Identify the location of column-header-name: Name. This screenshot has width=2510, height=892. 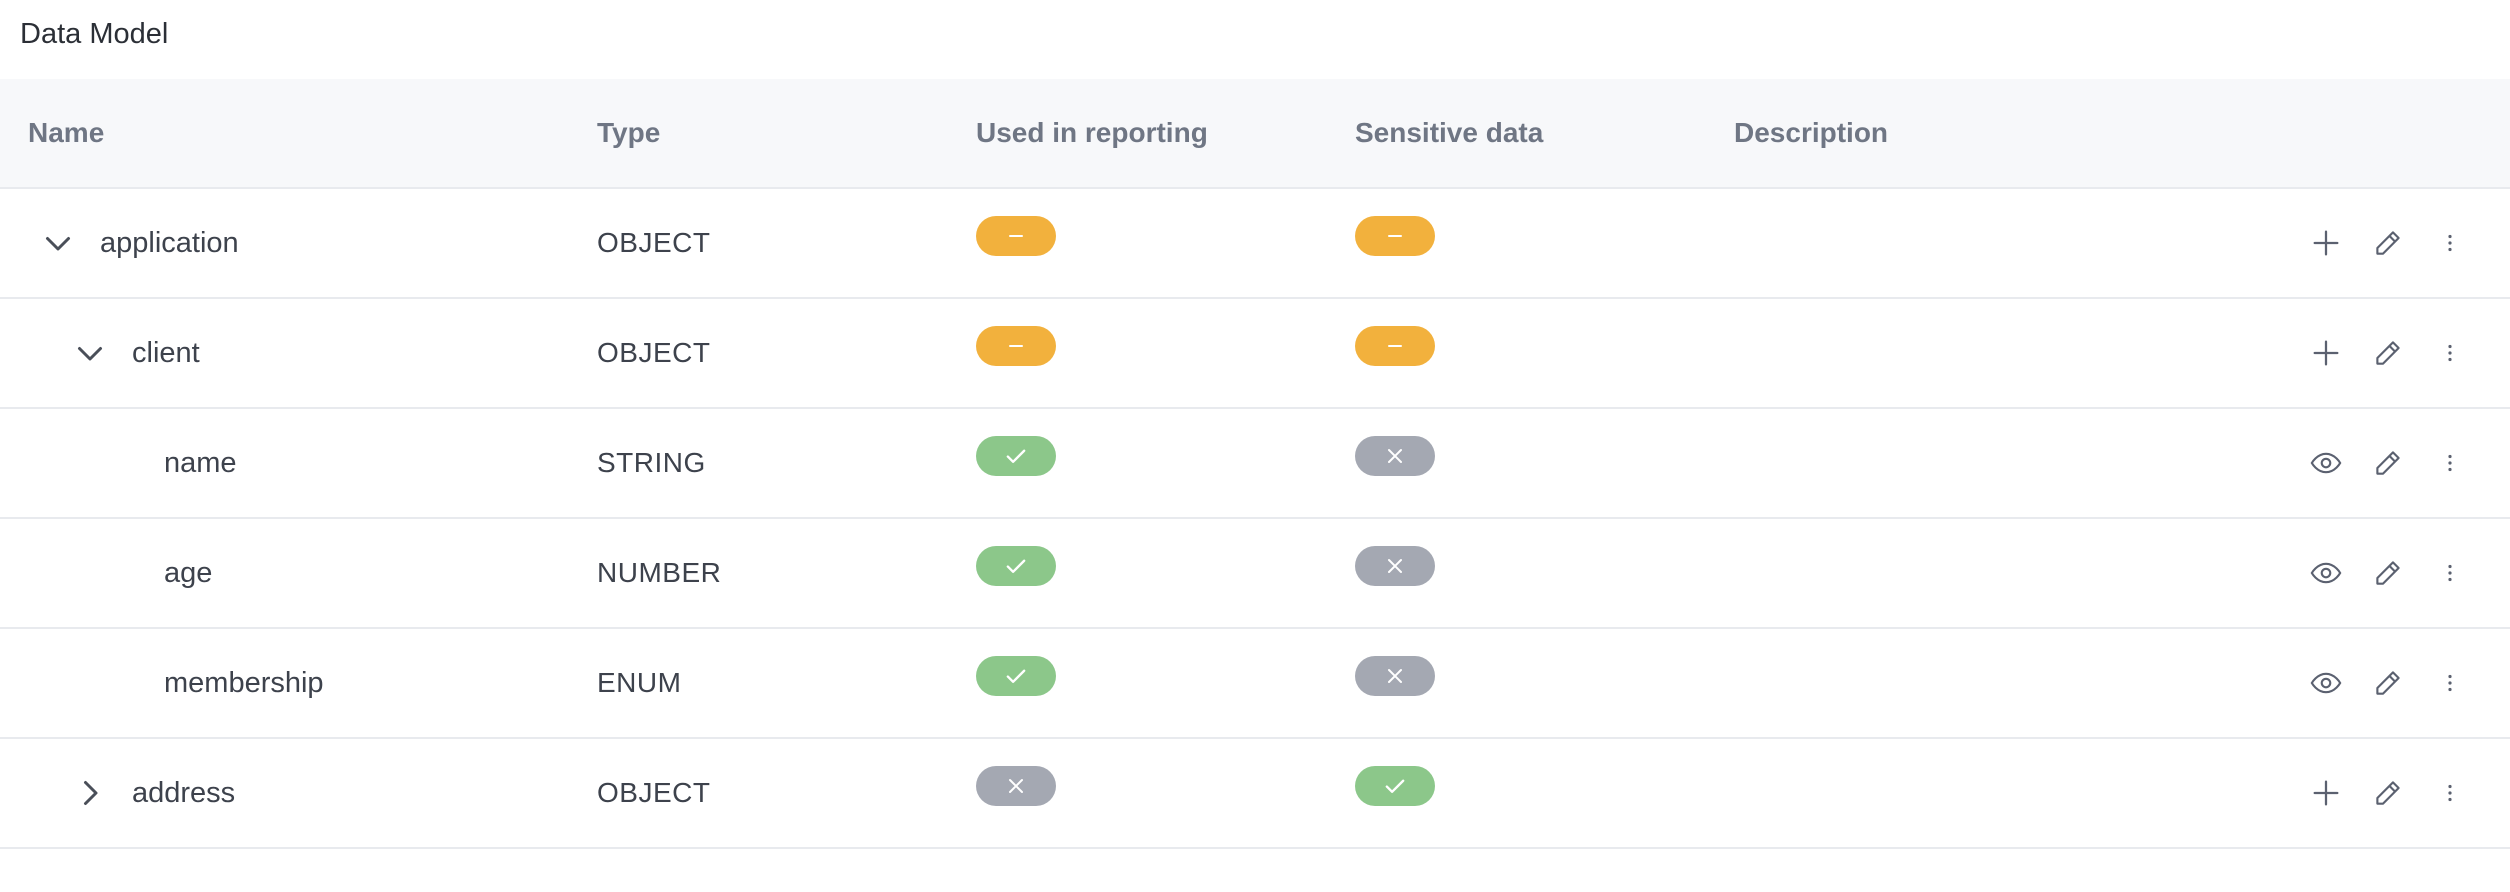
(66, 132).